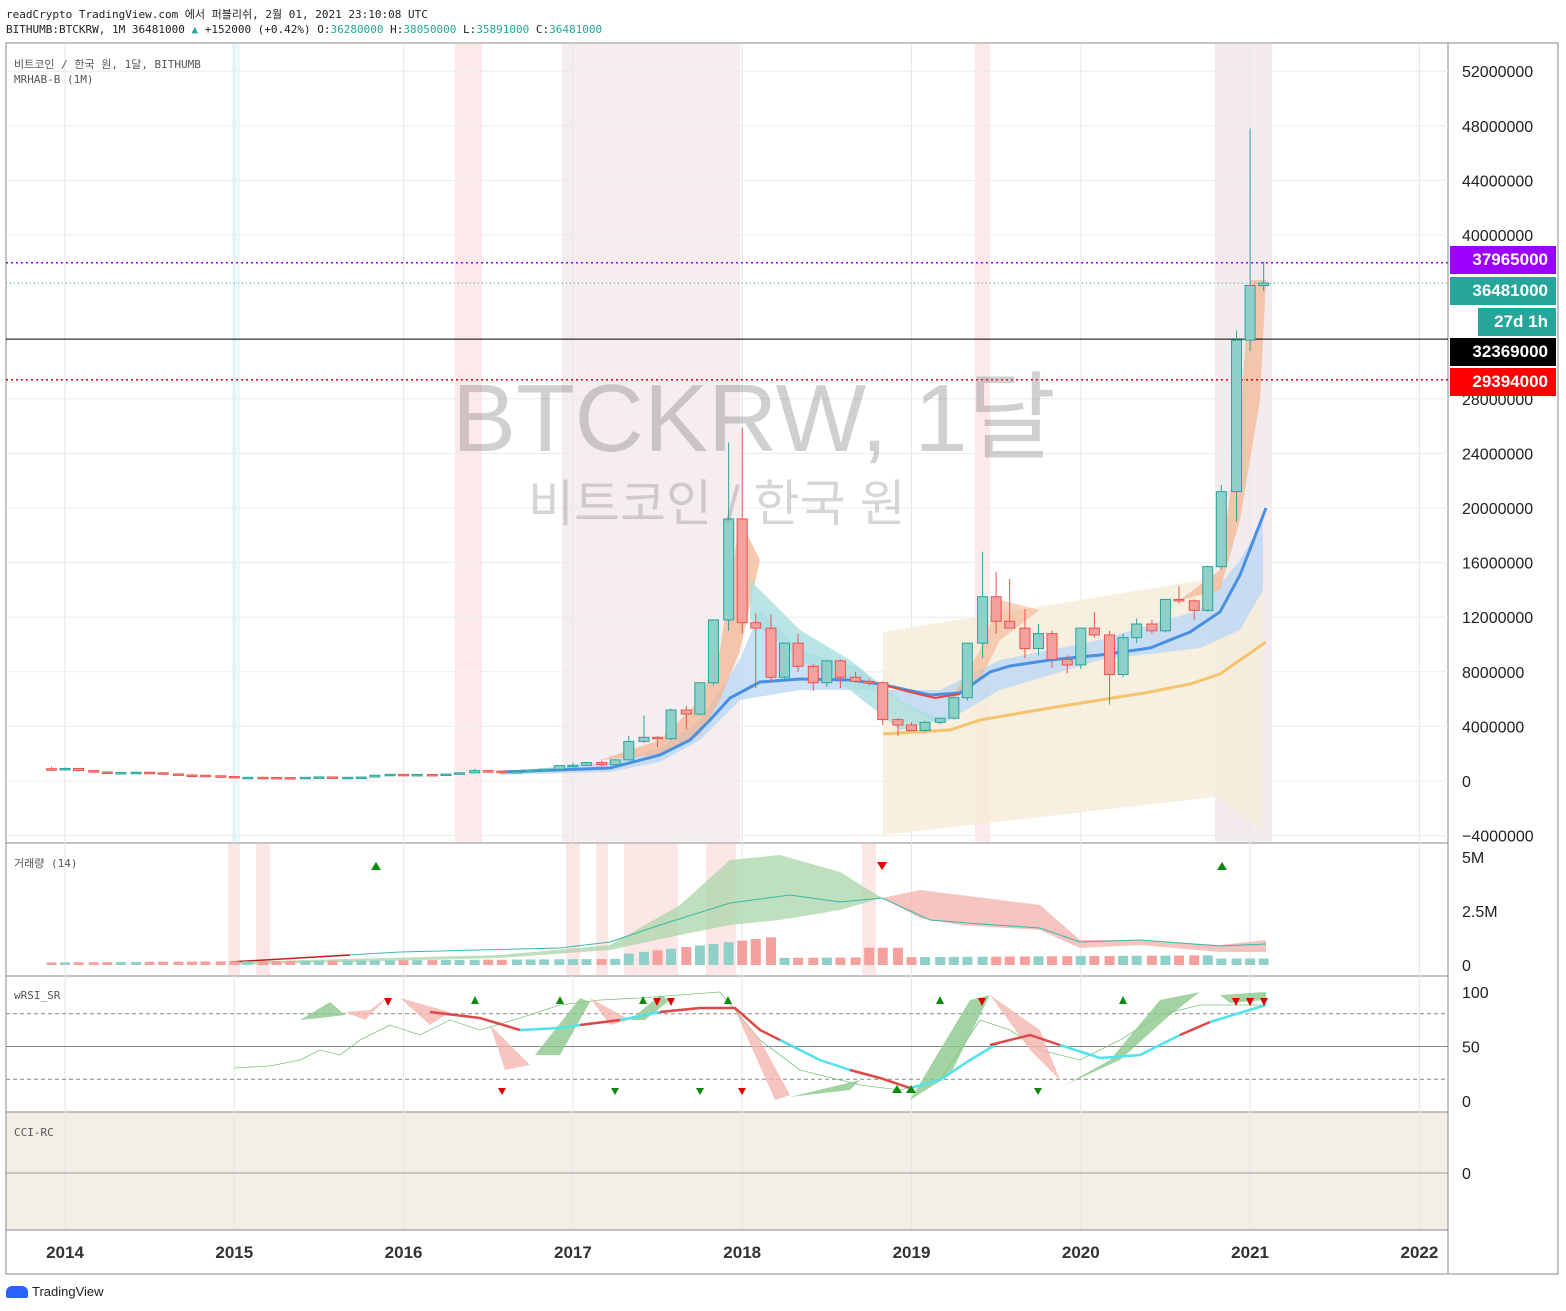  What do you see at coordinates (54, 79) in the screenshot?
I see `indicator-mrhab-label: MRHAB-B (1M)` at bounding box center [54, 79].